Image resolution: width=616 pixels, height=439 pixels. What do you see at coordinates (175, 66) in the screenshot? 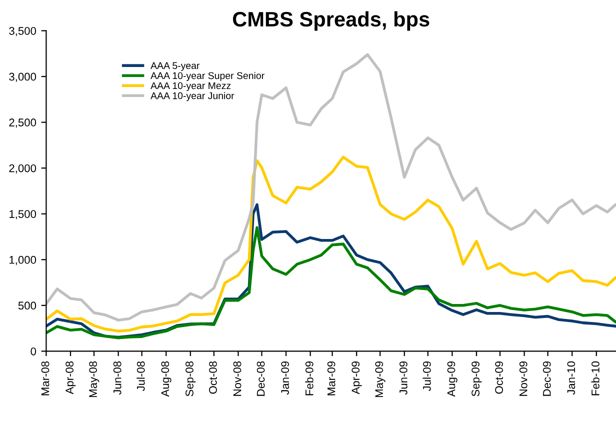
I see `legend-label: AAA 5-year` at bounding box center [175, 66].